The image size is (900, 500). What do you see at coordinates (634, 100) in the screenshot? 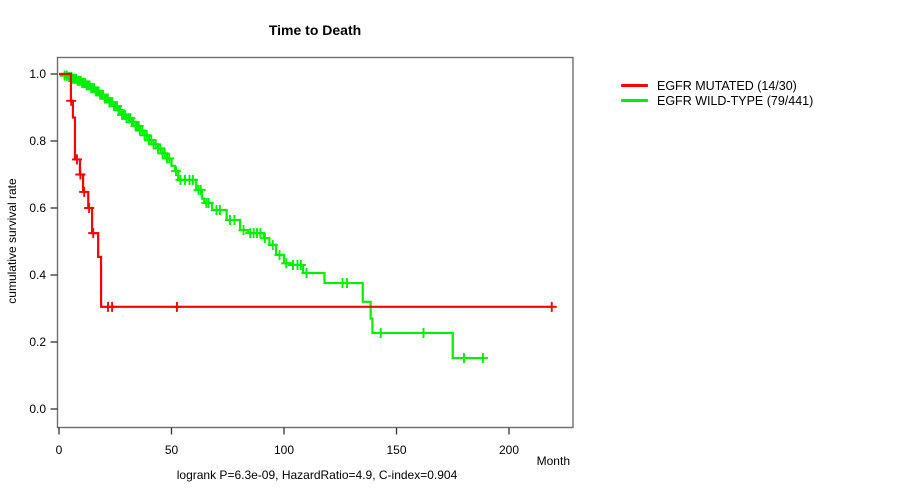
I see `legend-line-sample-green` at bounding box center [634, 100].